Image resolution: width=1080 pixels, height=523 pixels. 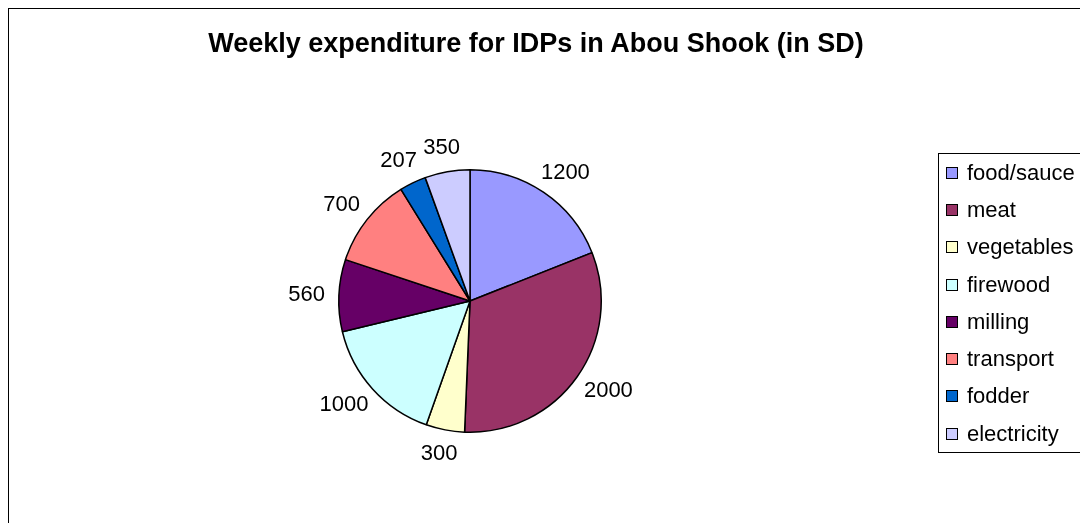 I want to click on chart-title: Weekly expenditure for IDPs in Abou Shook (in SD), so click(x=536, y=43).